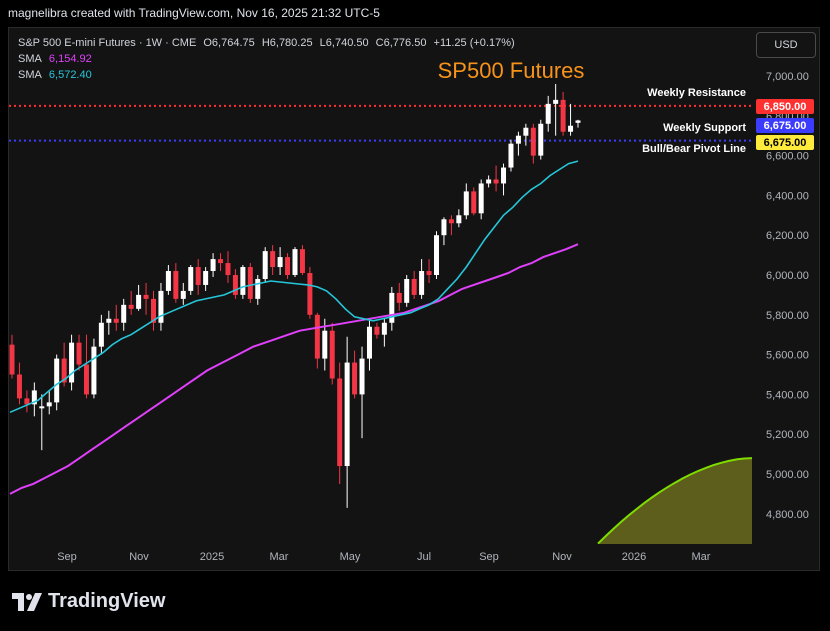  I want to click on sma2-label: SMA, so click(30, 75).